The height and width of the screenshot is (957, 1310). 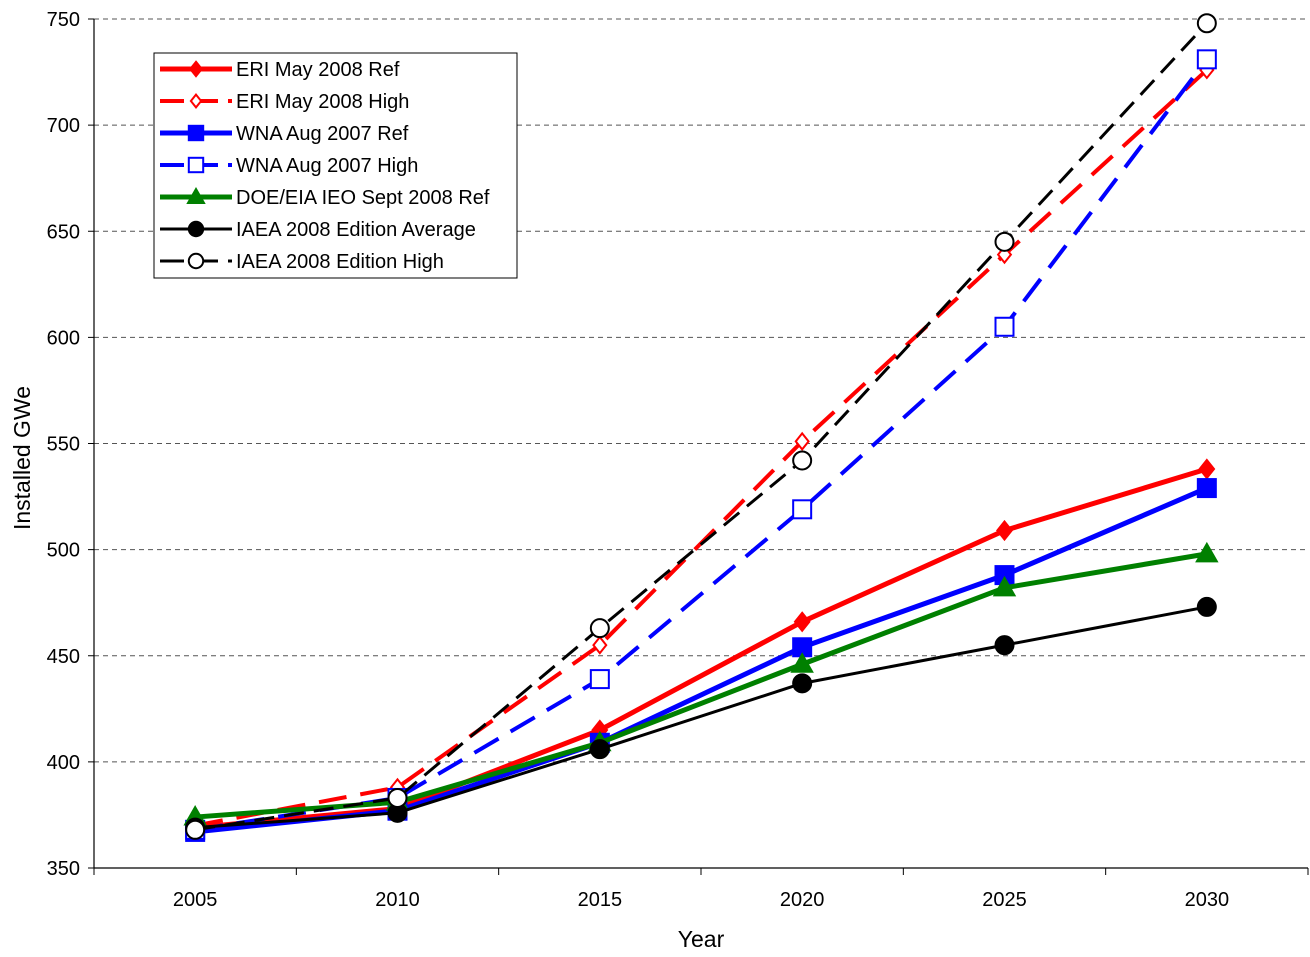 I want to click on series-7-point-2015, so click(x=599, y=628).